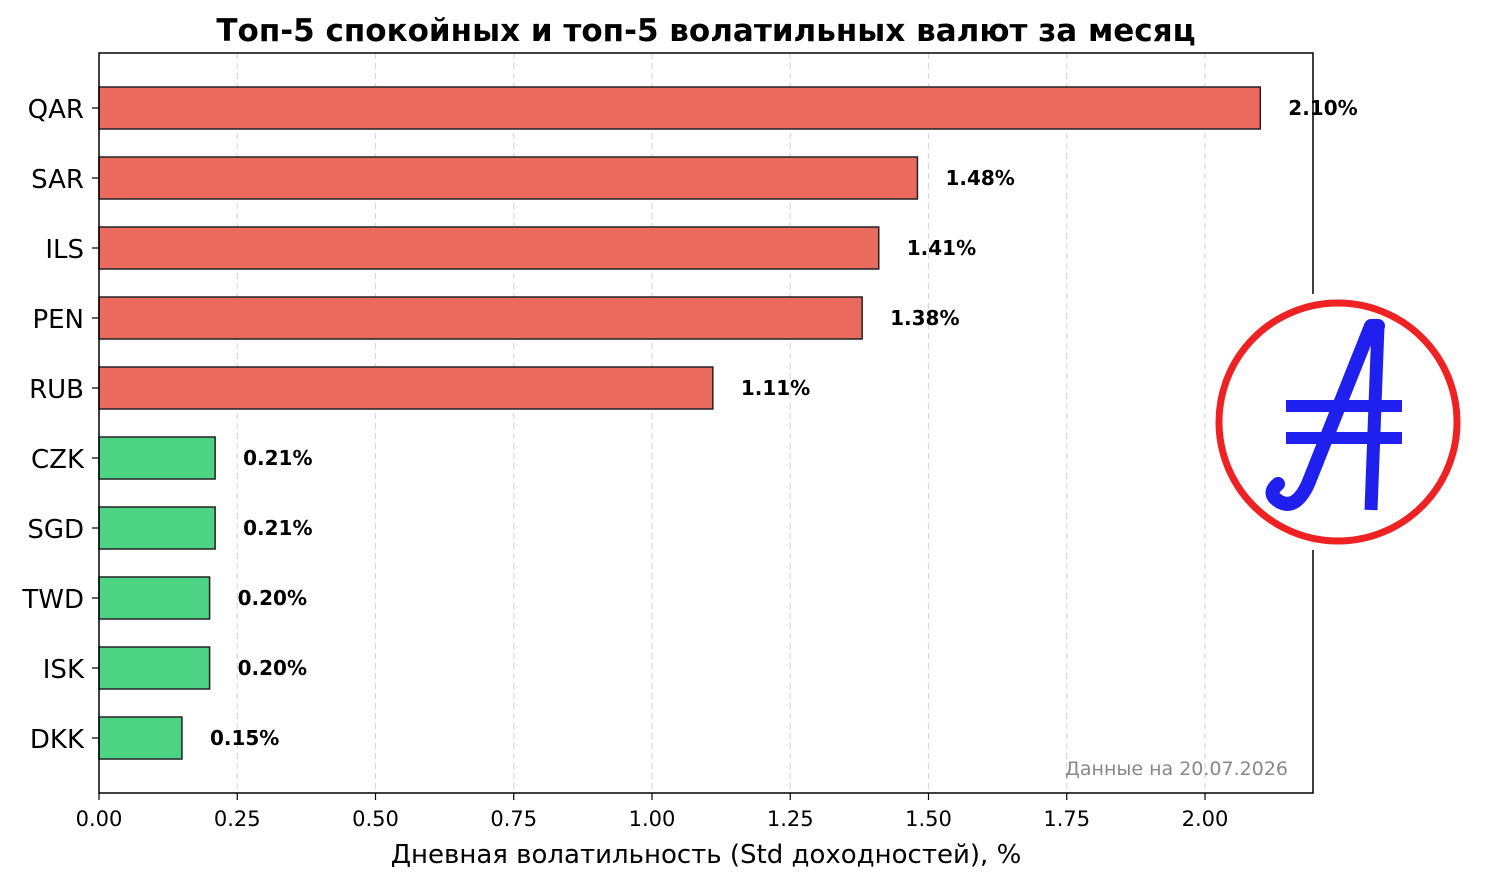 This screenshot has width=1485, height=883. Describe the element at coordinates (244, 738) in the screenshot. I see `value-label: 0.15%` at that location.